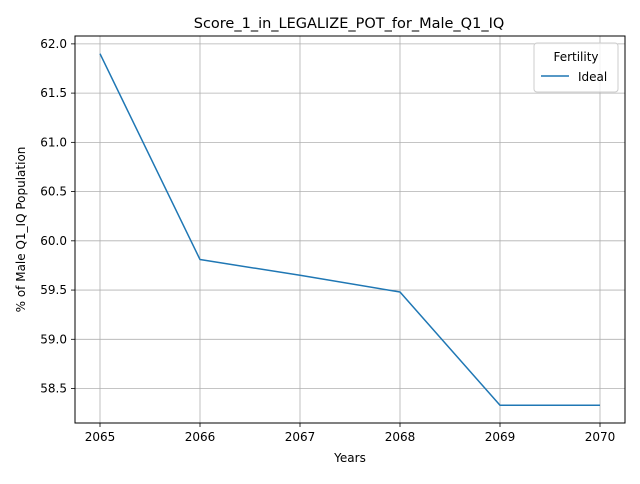 The height and width of the screenshot is (484, 640). I want to click on x-tick-label: 2067, so click(300, 437).